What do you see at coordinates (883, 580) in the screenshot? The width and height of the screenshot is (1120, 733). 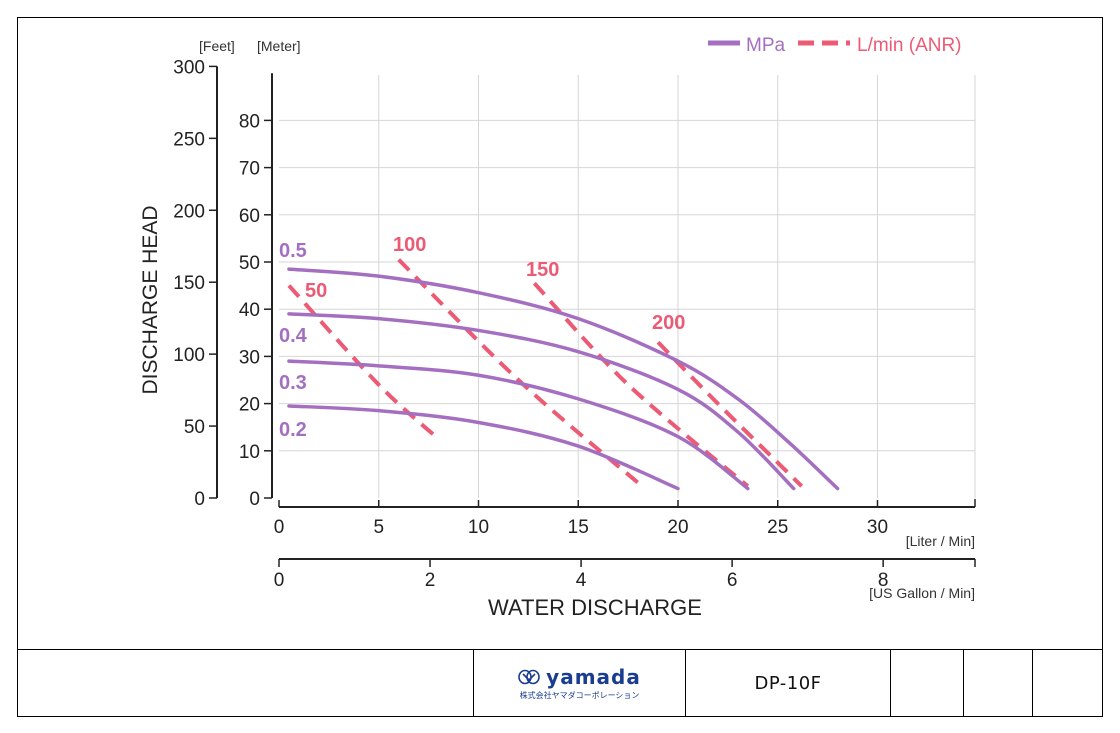 I see `gallon-tick-label-8: 8` at bounding box center [883, 580].